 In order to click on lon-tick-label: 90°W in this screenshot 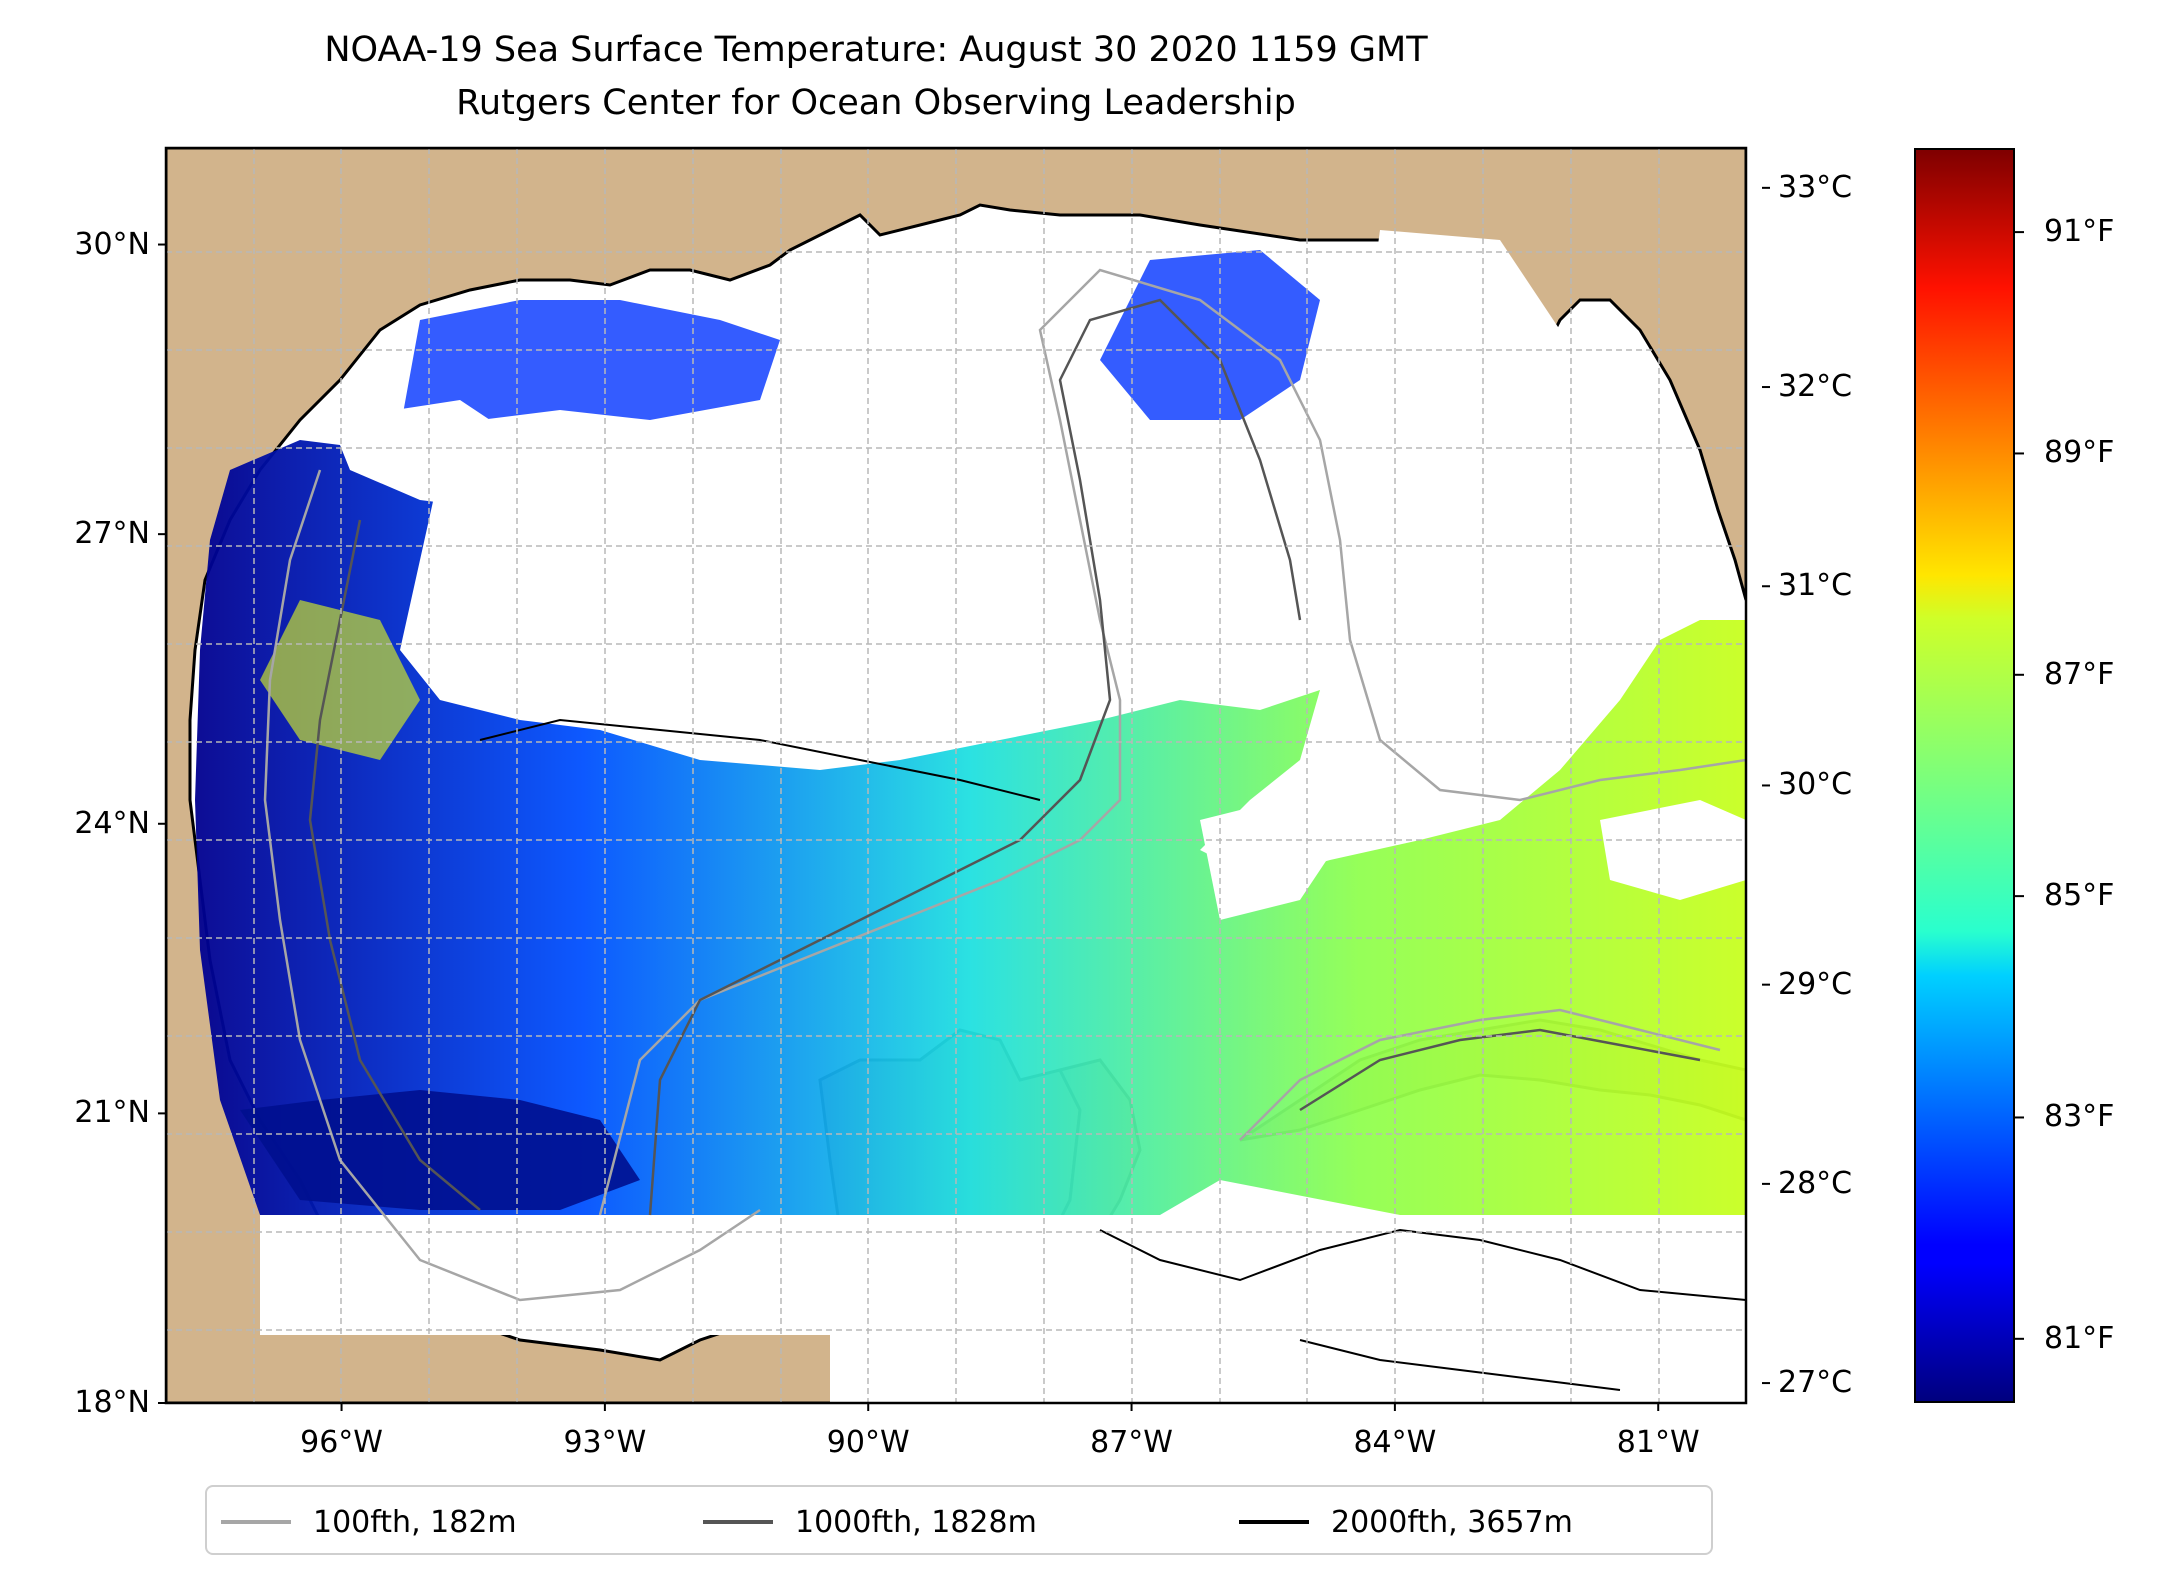, I will do `click(868, 1442)`.